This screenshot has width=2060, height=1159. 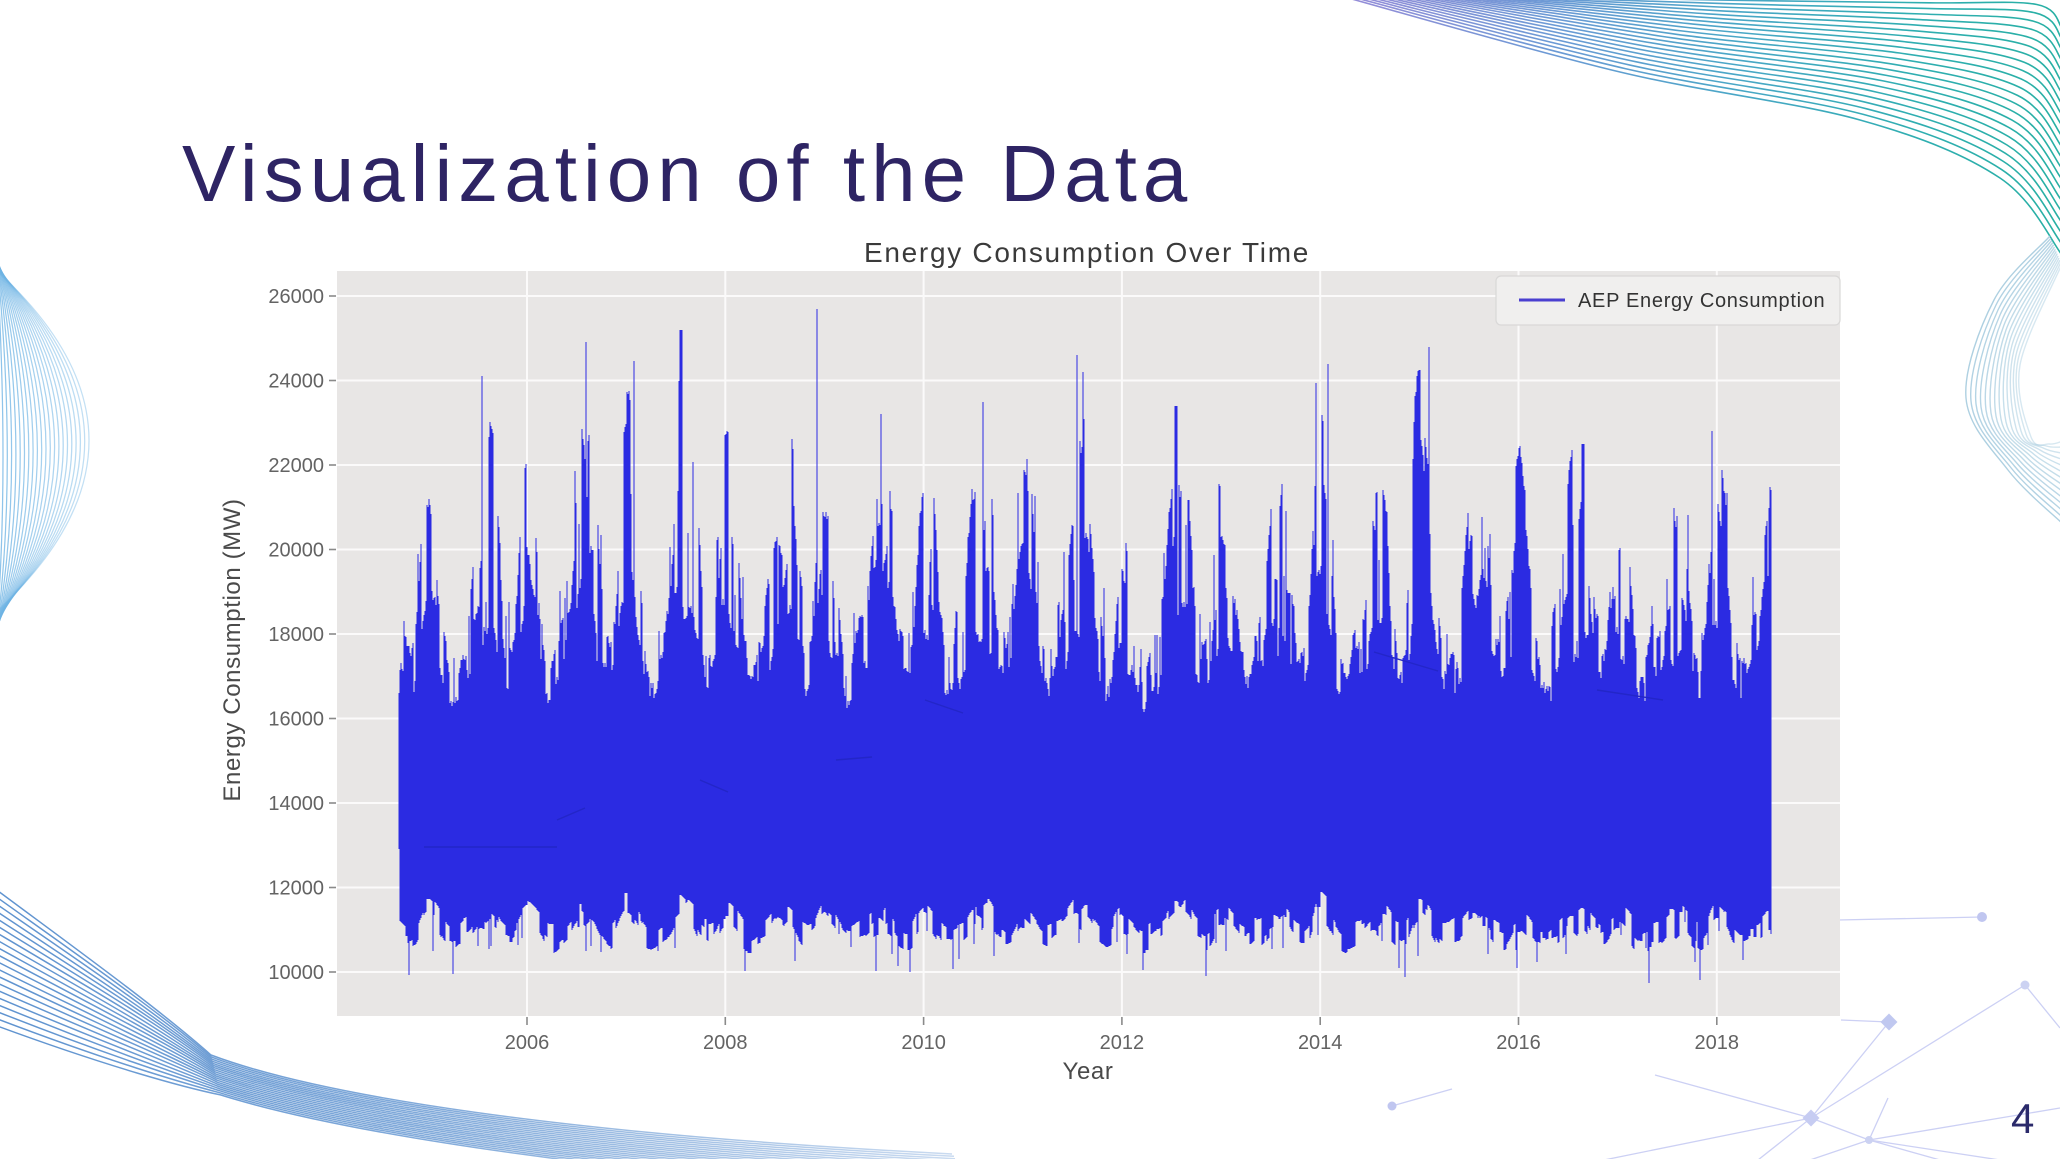 What do you see at coordinates (2022, 1118) in the screenshot?
I see `svg-text: 4` at bounding box center [2022, 1118].